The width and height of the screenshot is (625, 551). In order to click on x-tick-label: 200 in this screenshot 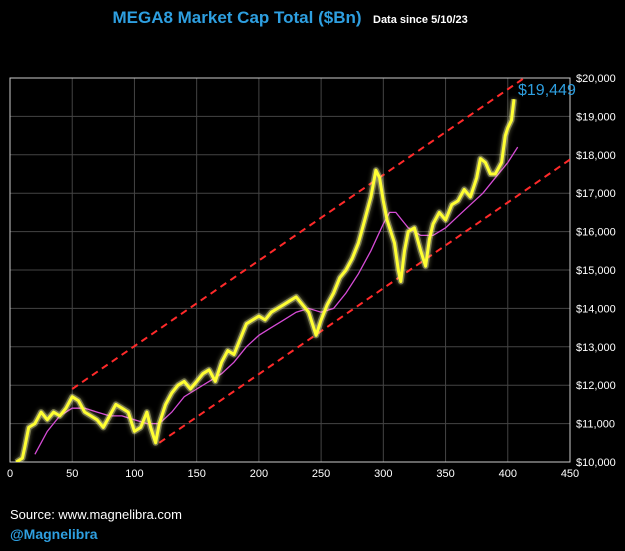, I will do `click(259, 474)`.